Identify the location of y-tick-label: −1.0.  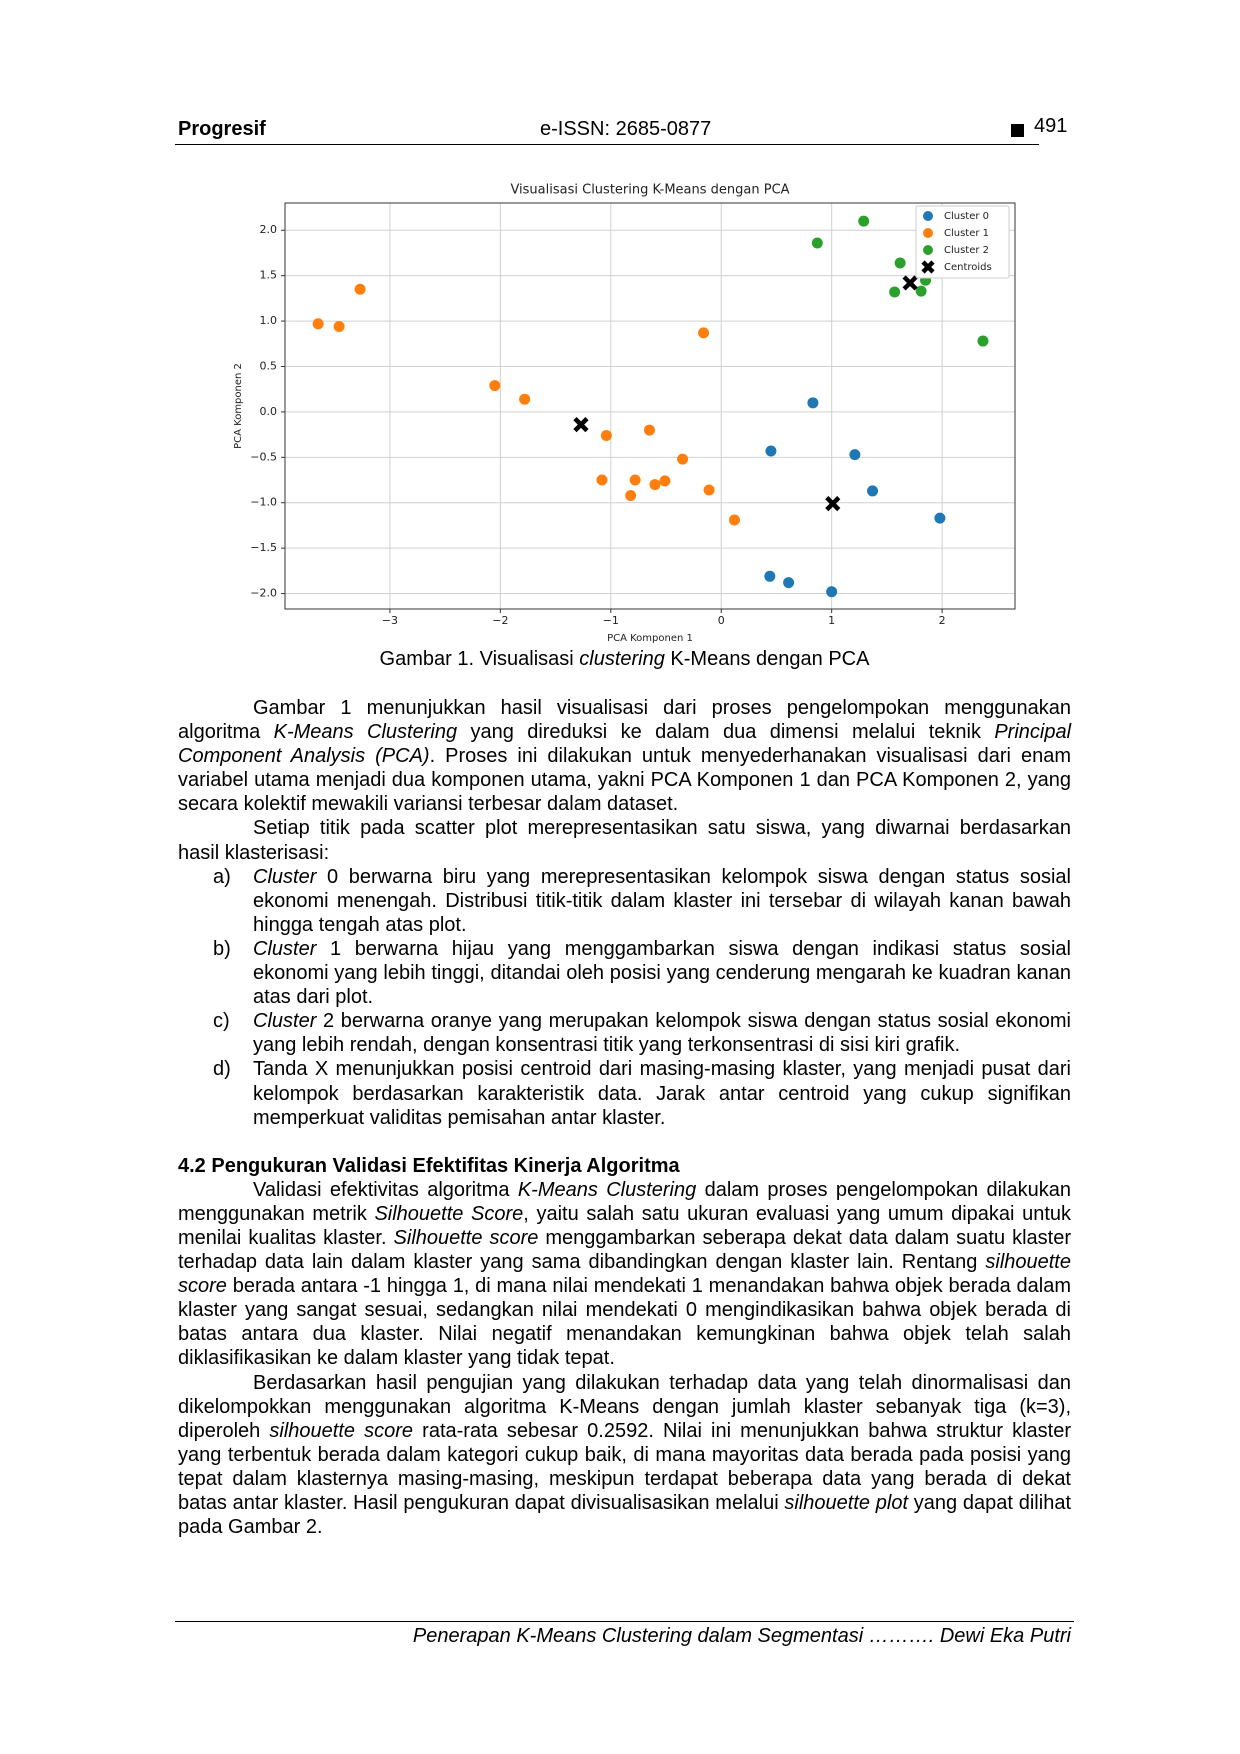
(263, 502).